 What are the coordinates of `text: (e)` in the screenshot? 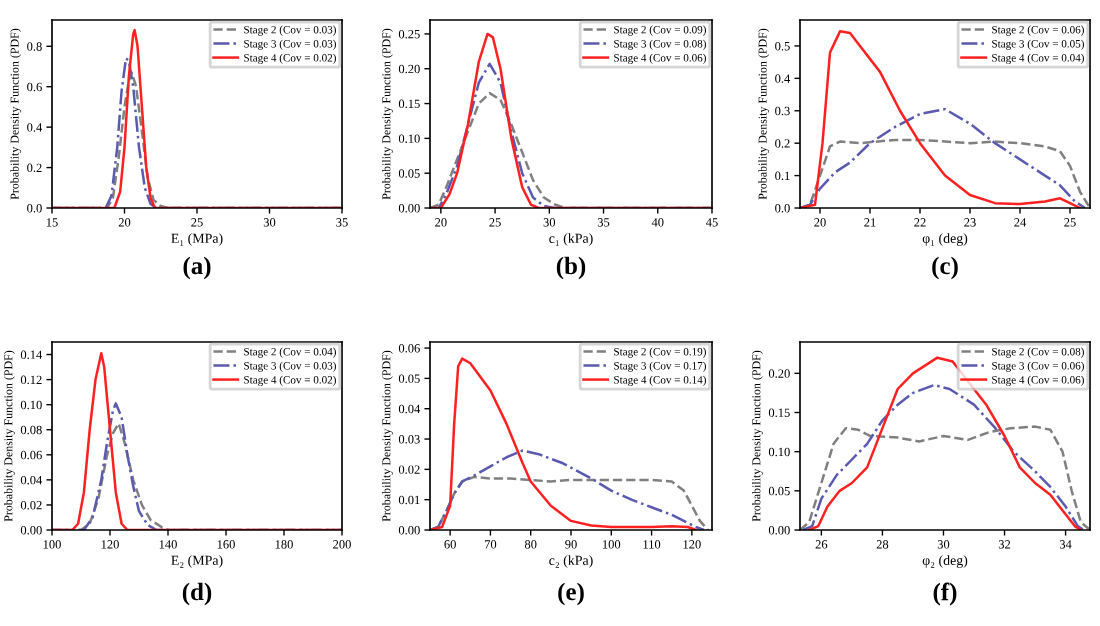 It's located at (571, 594).